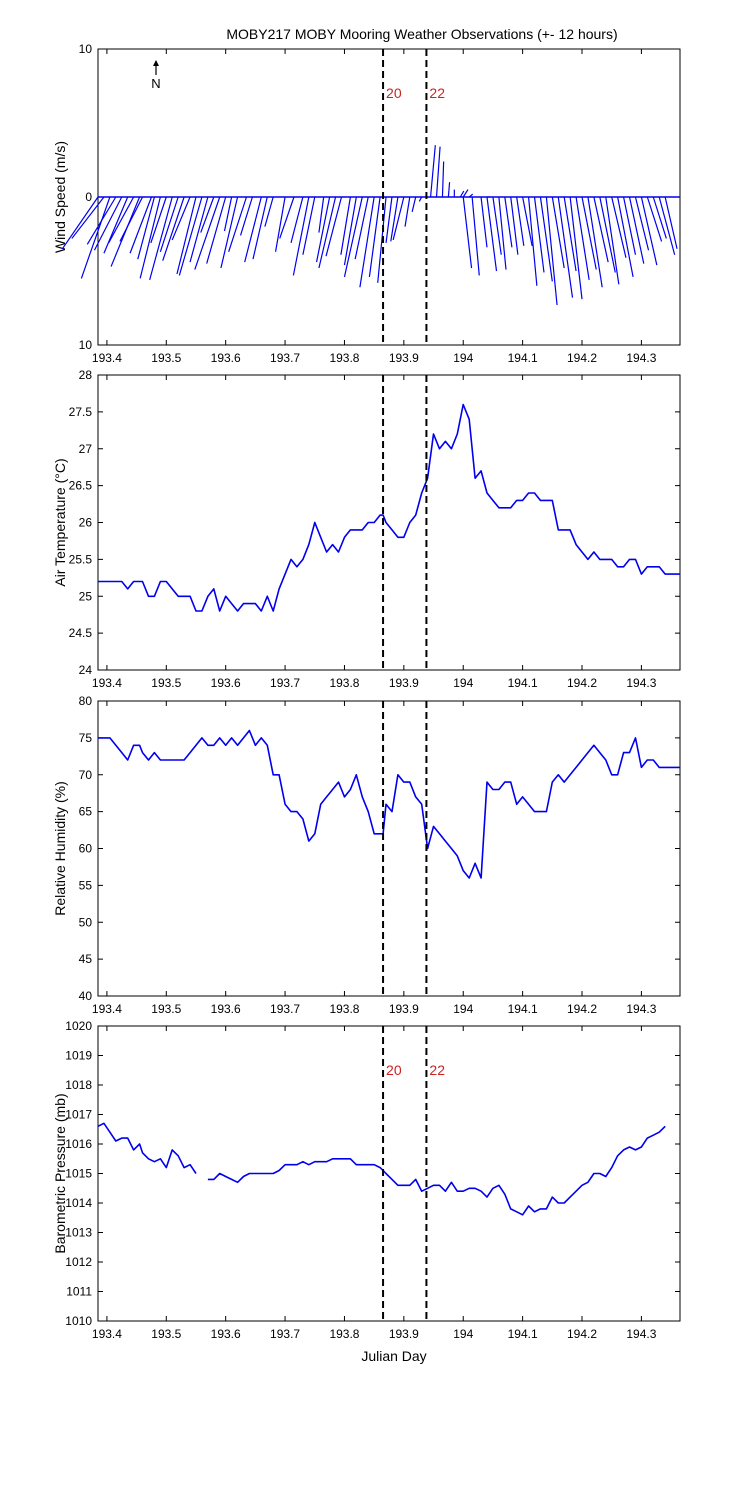 Image resolution: width=750 pixels, height=1500 pixels. I want to click on y-tick-label: 1019, so click(78, 1056).